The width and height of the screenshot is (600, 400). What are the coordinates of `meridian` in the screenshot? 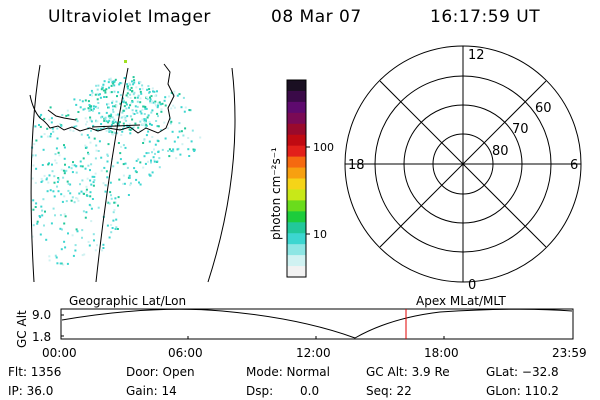 It's located at (35, 173).